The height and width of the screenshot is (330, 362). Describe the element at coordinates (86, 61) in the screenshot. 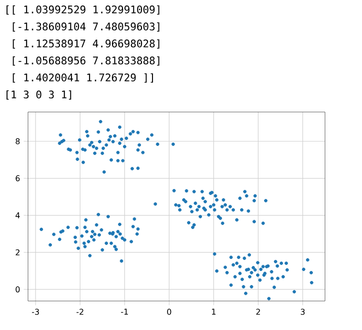

I see `text: [-1.05688956 7.81833888]` at that location.